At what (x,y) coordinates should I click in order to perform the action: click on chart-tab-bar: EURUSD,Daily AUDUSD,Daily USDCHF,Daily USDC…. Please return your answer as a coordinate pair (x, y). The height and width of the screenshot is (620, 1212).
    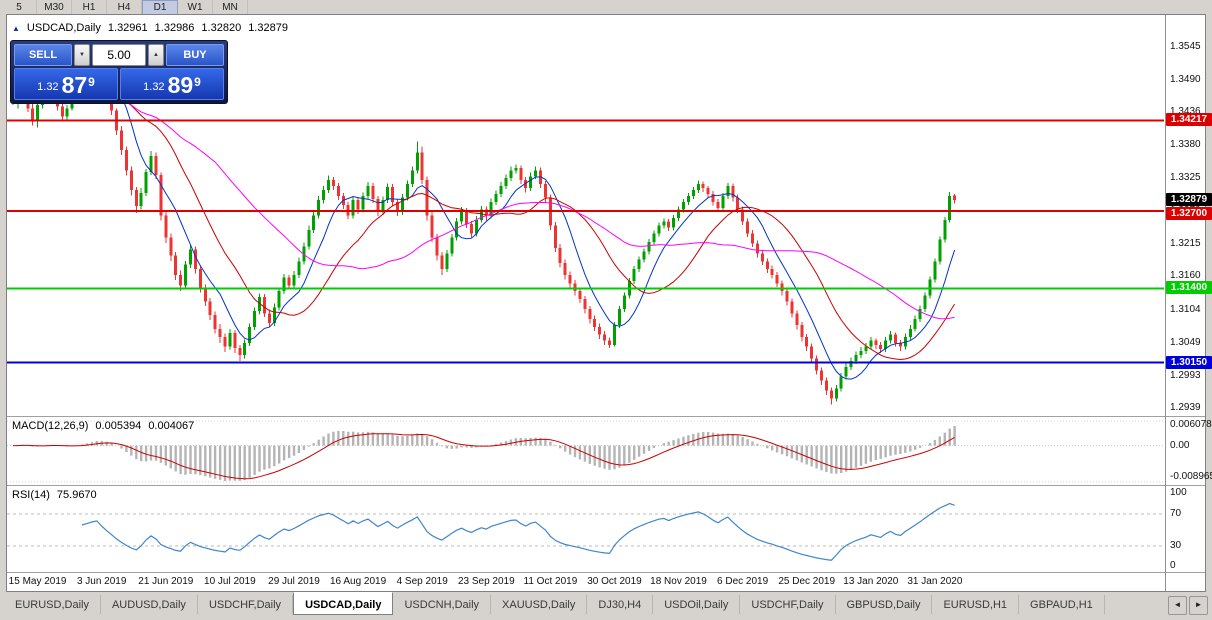
    Looking at the image, I should click on (606, 606).